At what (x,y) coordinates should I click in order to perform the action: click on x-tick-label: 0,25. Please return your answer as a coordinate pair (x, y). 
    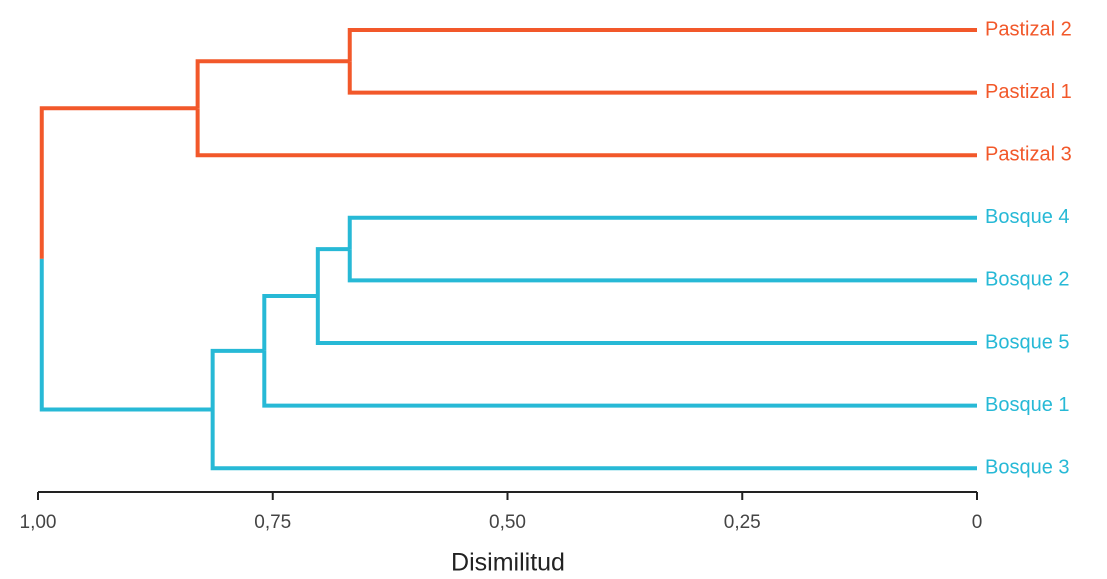
    Looking at the image, I should click on (742, 522).